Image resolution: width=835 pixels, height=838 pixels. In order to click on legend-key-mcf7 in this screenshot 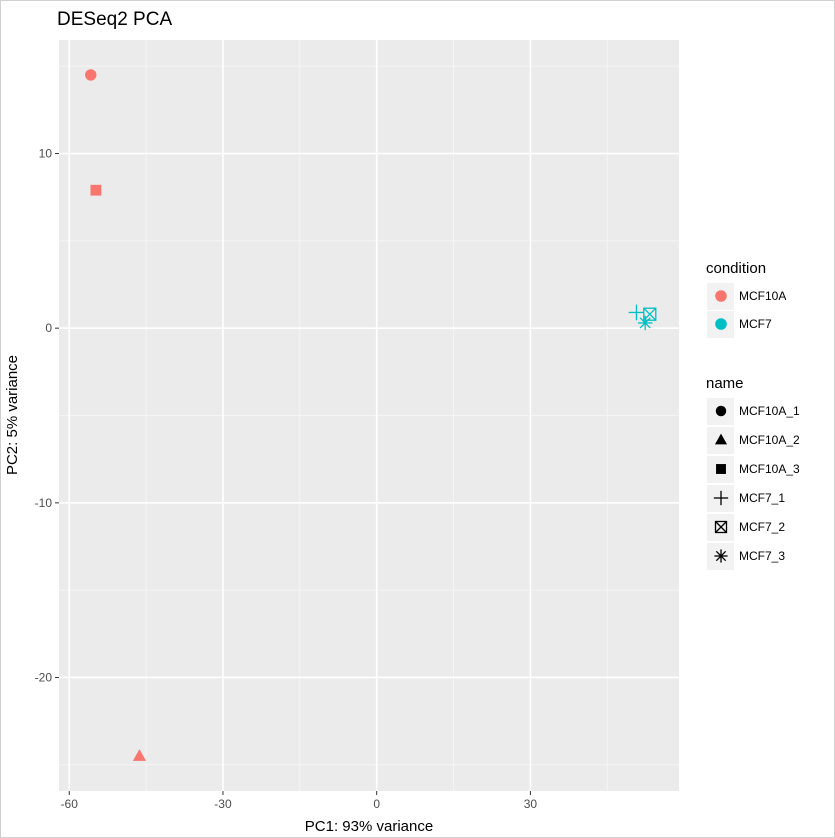, I will do `click(721, 324)`.